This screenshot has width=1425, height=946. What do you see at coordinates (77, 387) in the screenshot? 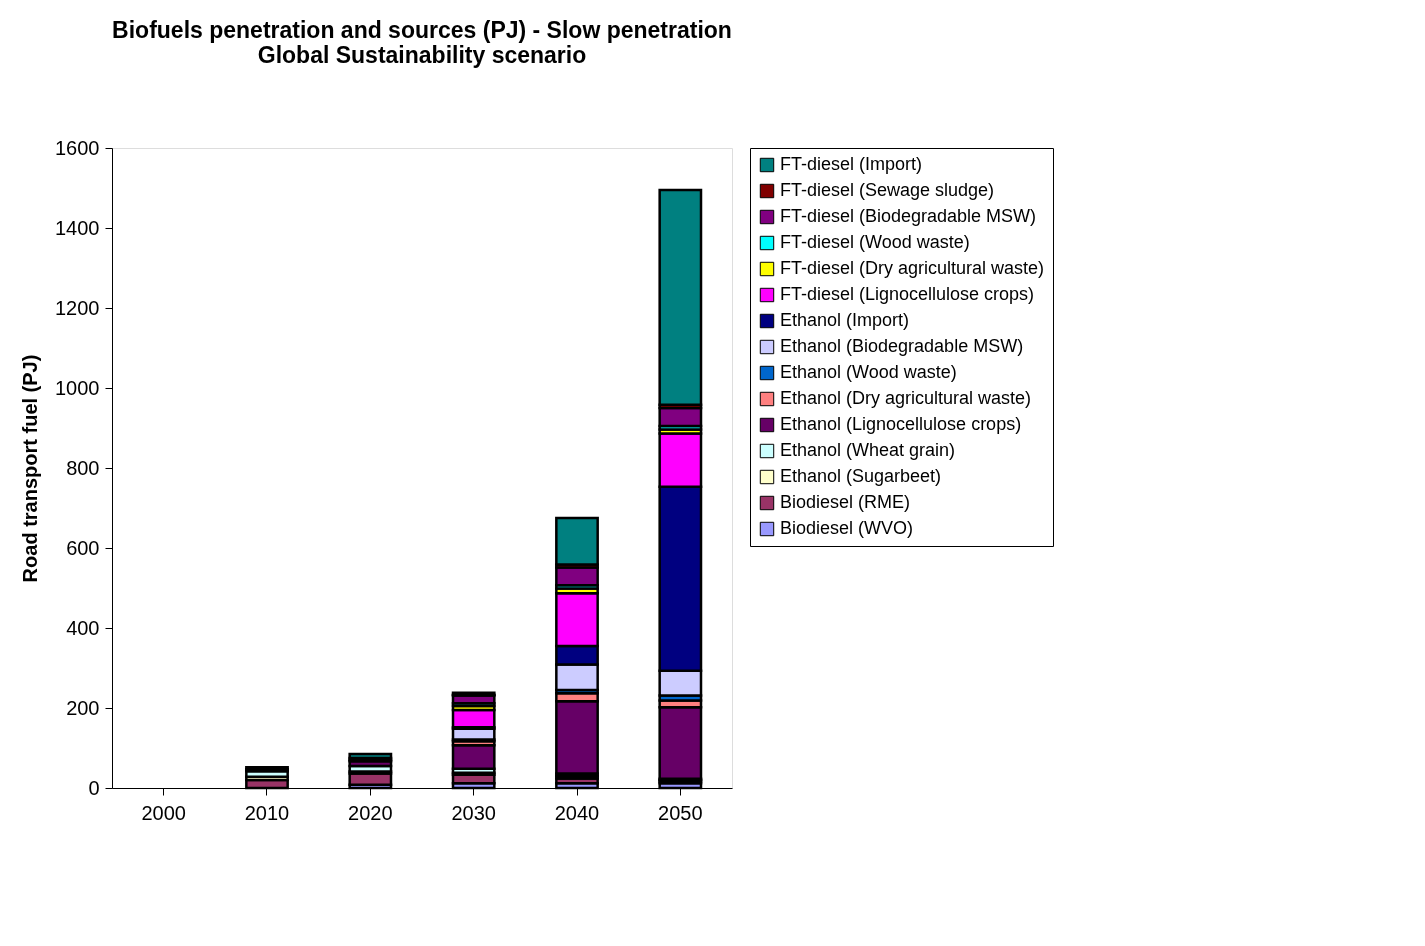
I see `y-tick-label: 1000` at bounding box center [77, 387].